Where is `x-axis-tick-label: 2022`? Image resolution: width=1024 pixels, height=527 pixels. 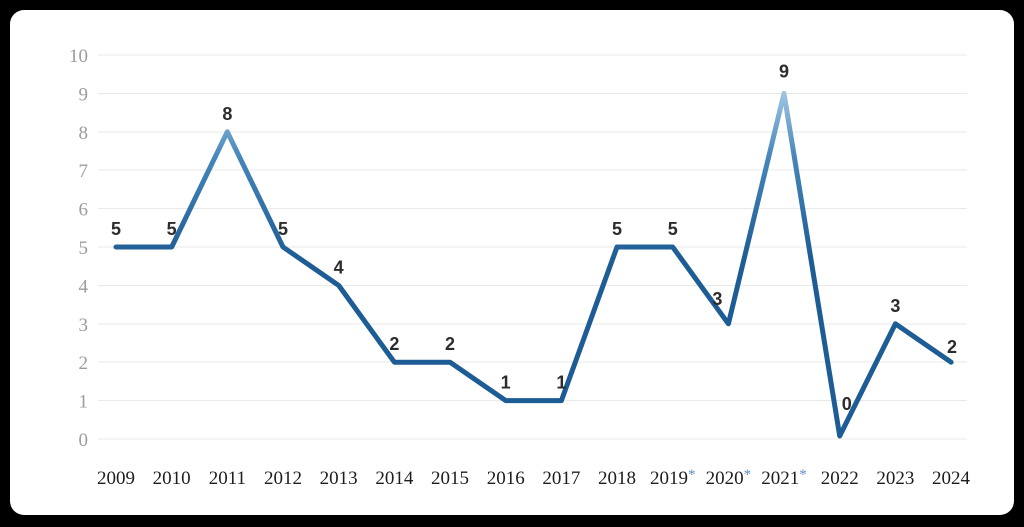
x-axis-tick-label: 2022 is located at coordinates (840, 478).